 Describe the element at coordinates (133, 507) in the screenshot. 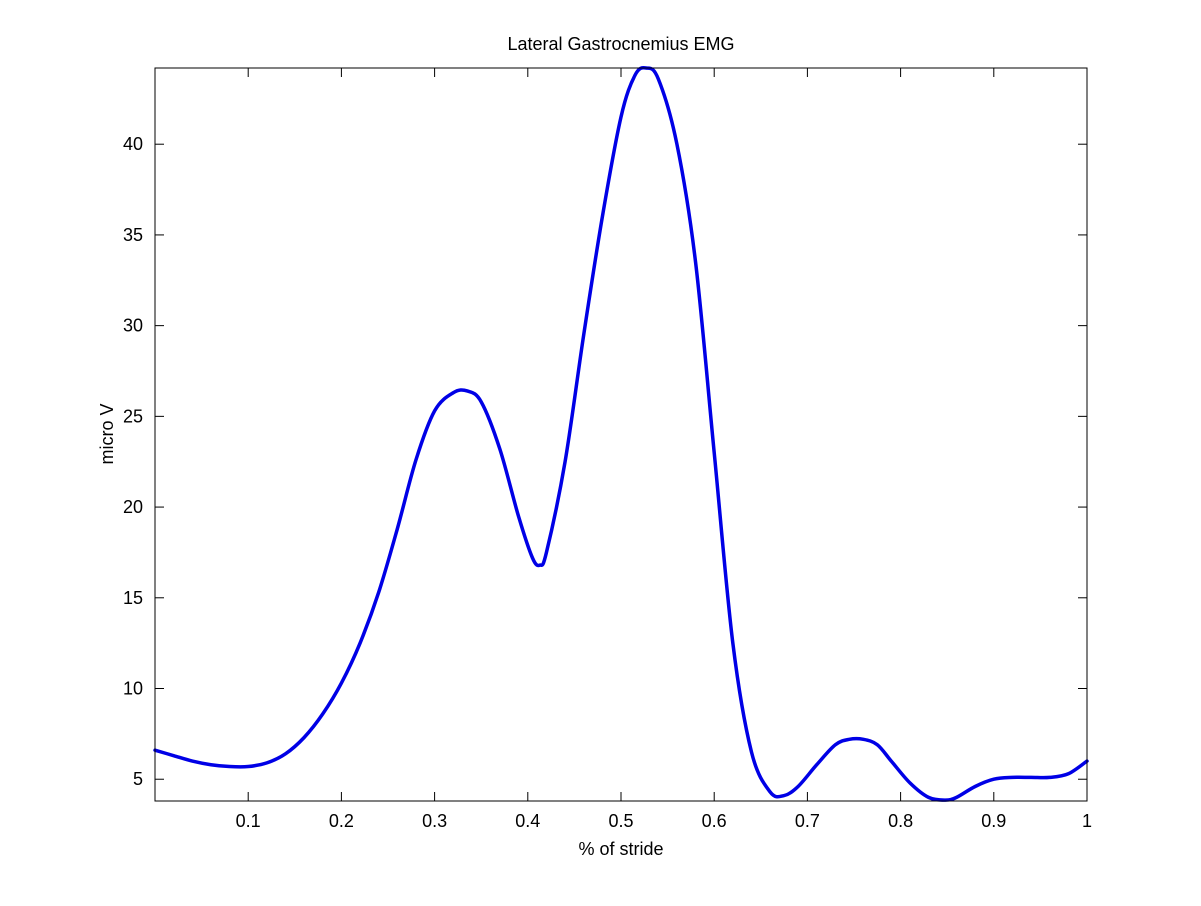

I see `y-tick-label: 20` at that location.